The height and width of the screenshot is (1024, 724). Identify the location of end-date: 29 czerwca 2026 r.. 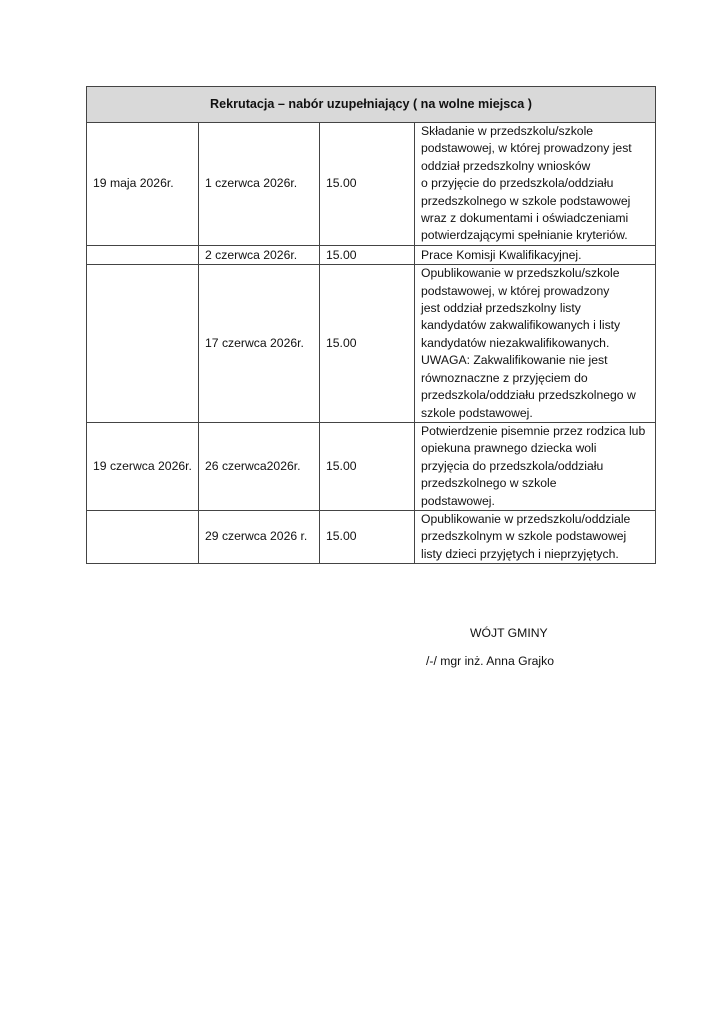
(259, 537).